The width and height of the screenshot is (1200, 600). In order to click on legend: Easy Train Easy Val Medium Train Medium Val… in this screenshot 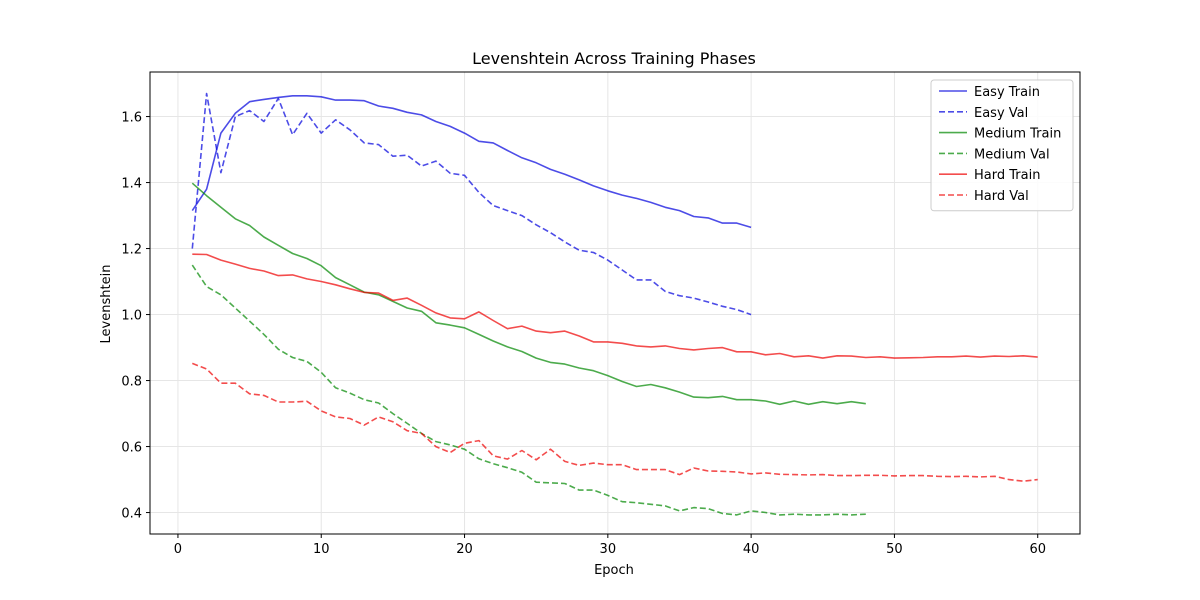, I will do `click(1002, 145)`.